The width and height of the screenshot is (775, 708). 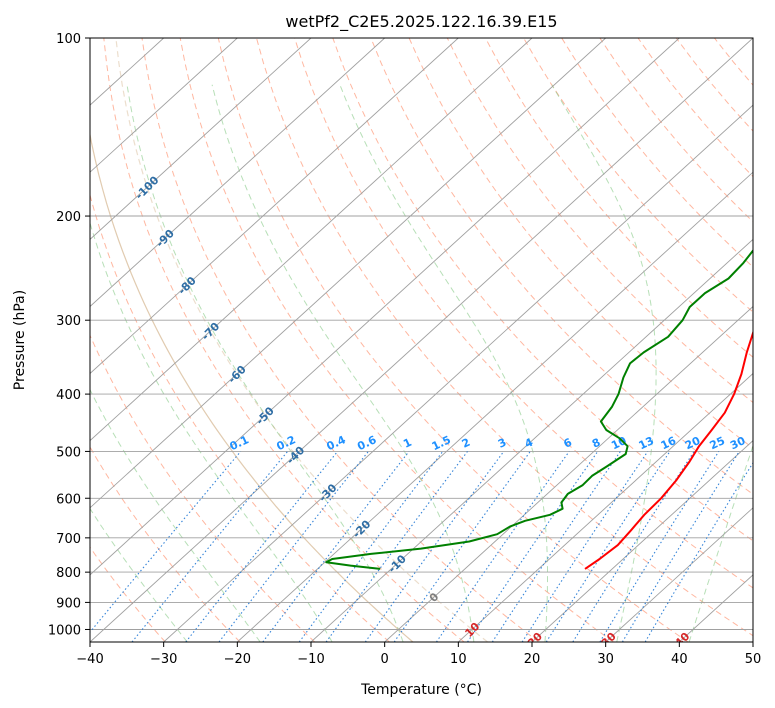 I want to click on mixing-ratio-label: 16, so click(x=669, y=443).